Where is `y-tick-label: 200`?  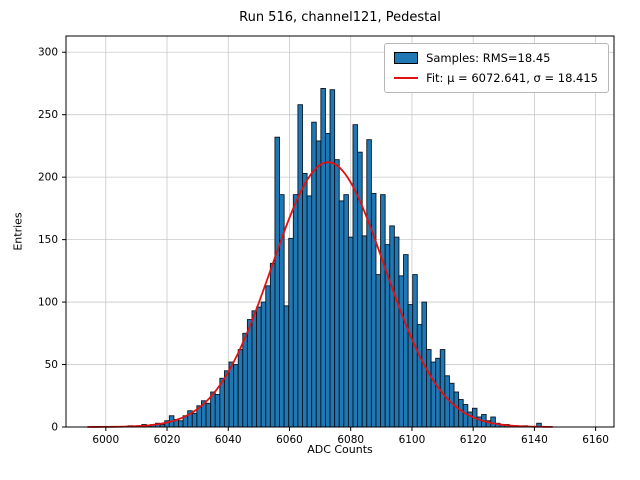
y-tick-label: 200 is located at coordinates (48, 178).